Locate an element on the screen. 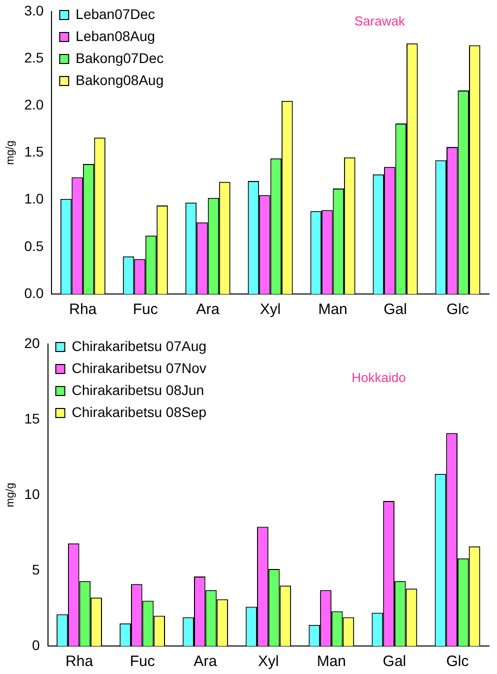  legend-label: Bakong07Dec is located at coordinates (120, 58).